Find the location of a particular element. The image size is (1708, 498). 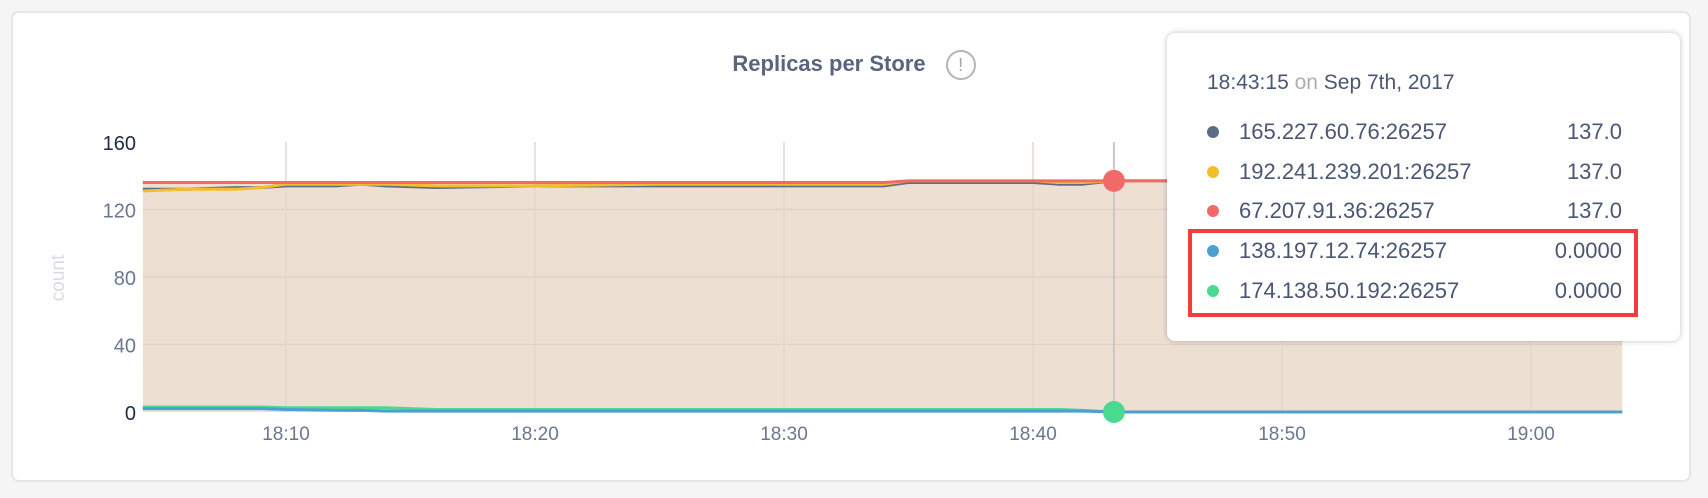

tooltip-row: 67.207.91.36:26257 137.0 is located at coordinates (1414, 211).